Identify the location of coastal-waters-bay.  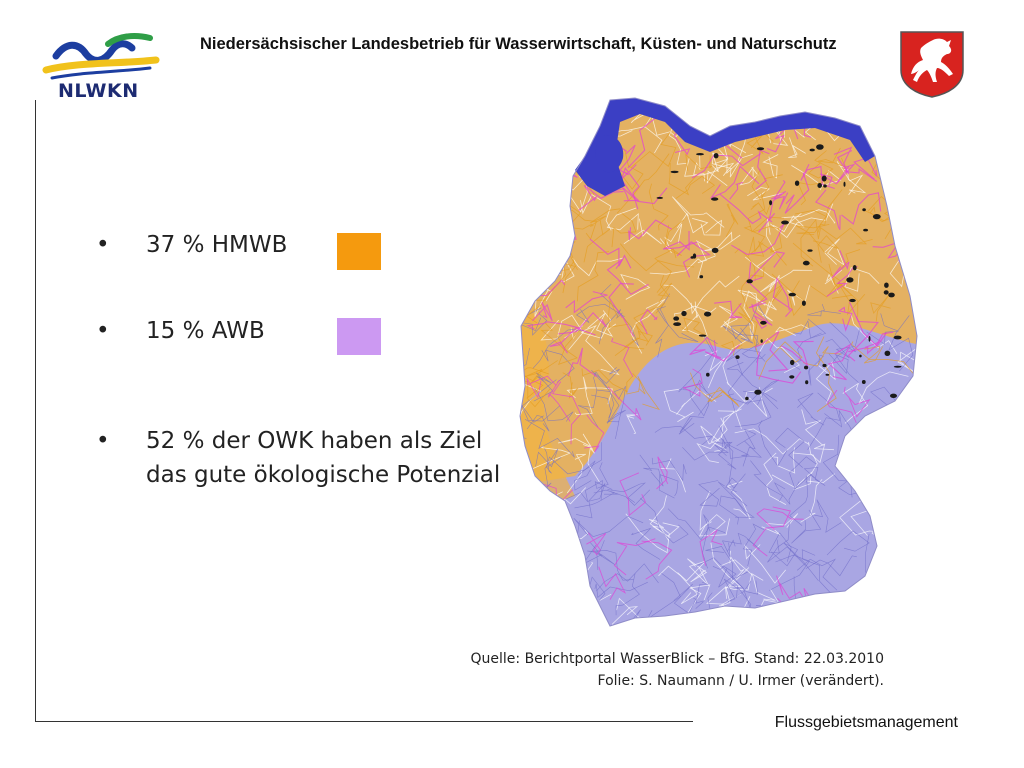
(609, 154).